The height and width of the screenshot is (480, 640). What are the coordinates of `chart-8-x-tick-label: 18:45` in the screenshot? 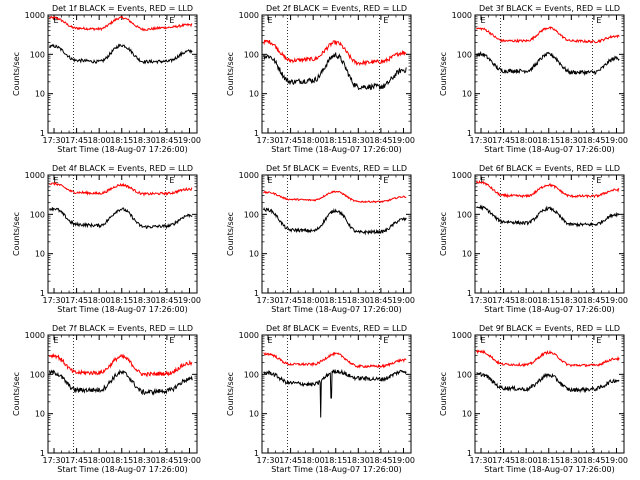 It's located at (380, 460).